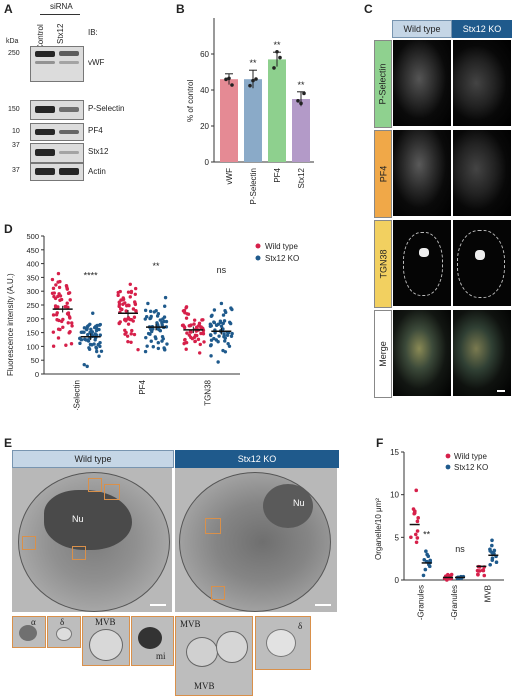 The image size is (520, 697). Describe the element at coordinates (204, 54) in the screenshot. I see `y-tick-label: 60` at that location.